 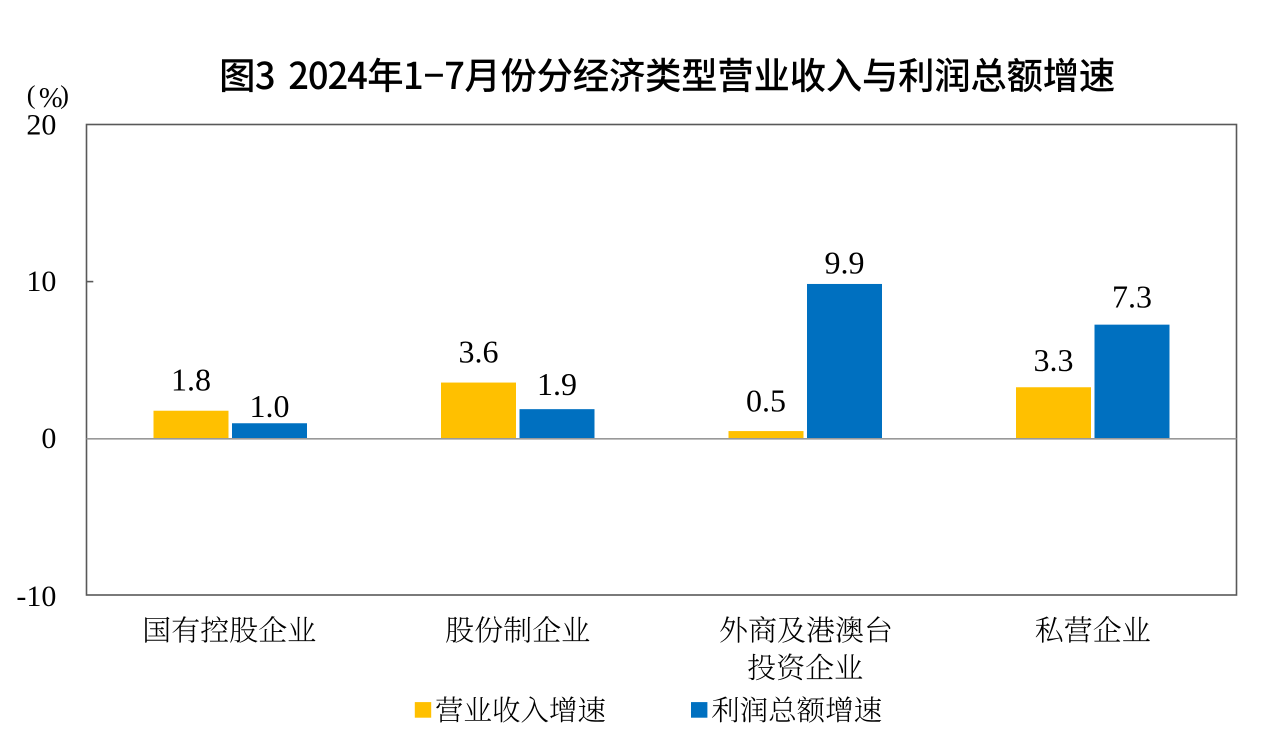 I want to click on svg-text: 10, so click(x=41, y=281).